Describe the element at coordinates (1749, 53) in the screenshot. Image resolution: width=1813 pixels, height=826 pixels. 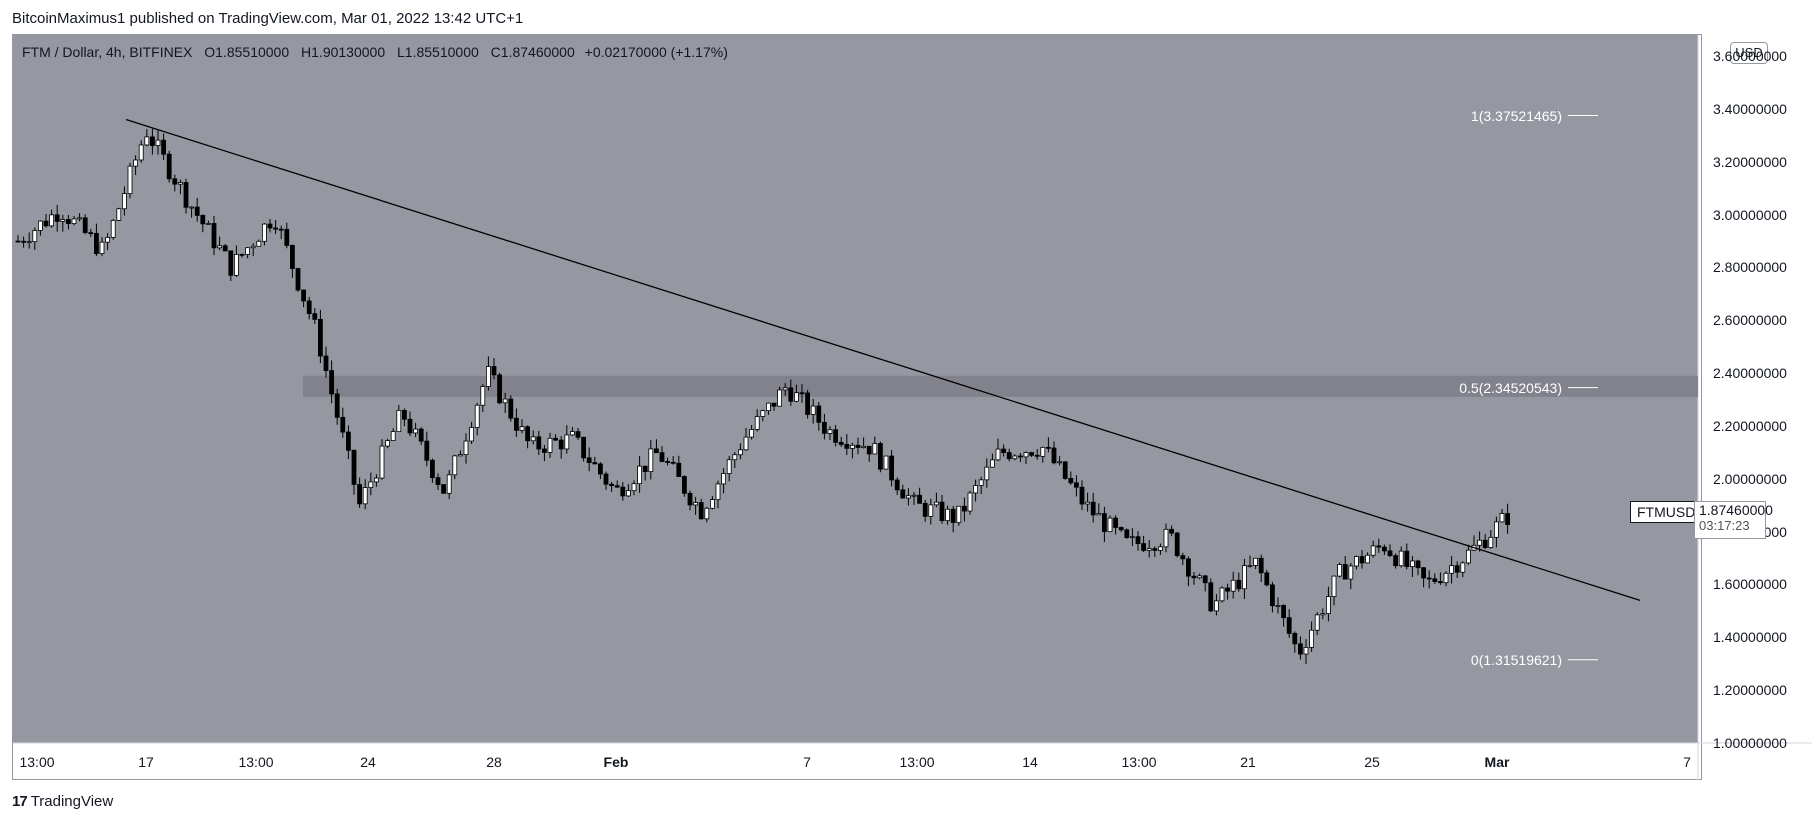
I see `currency-button: USD` at that location.